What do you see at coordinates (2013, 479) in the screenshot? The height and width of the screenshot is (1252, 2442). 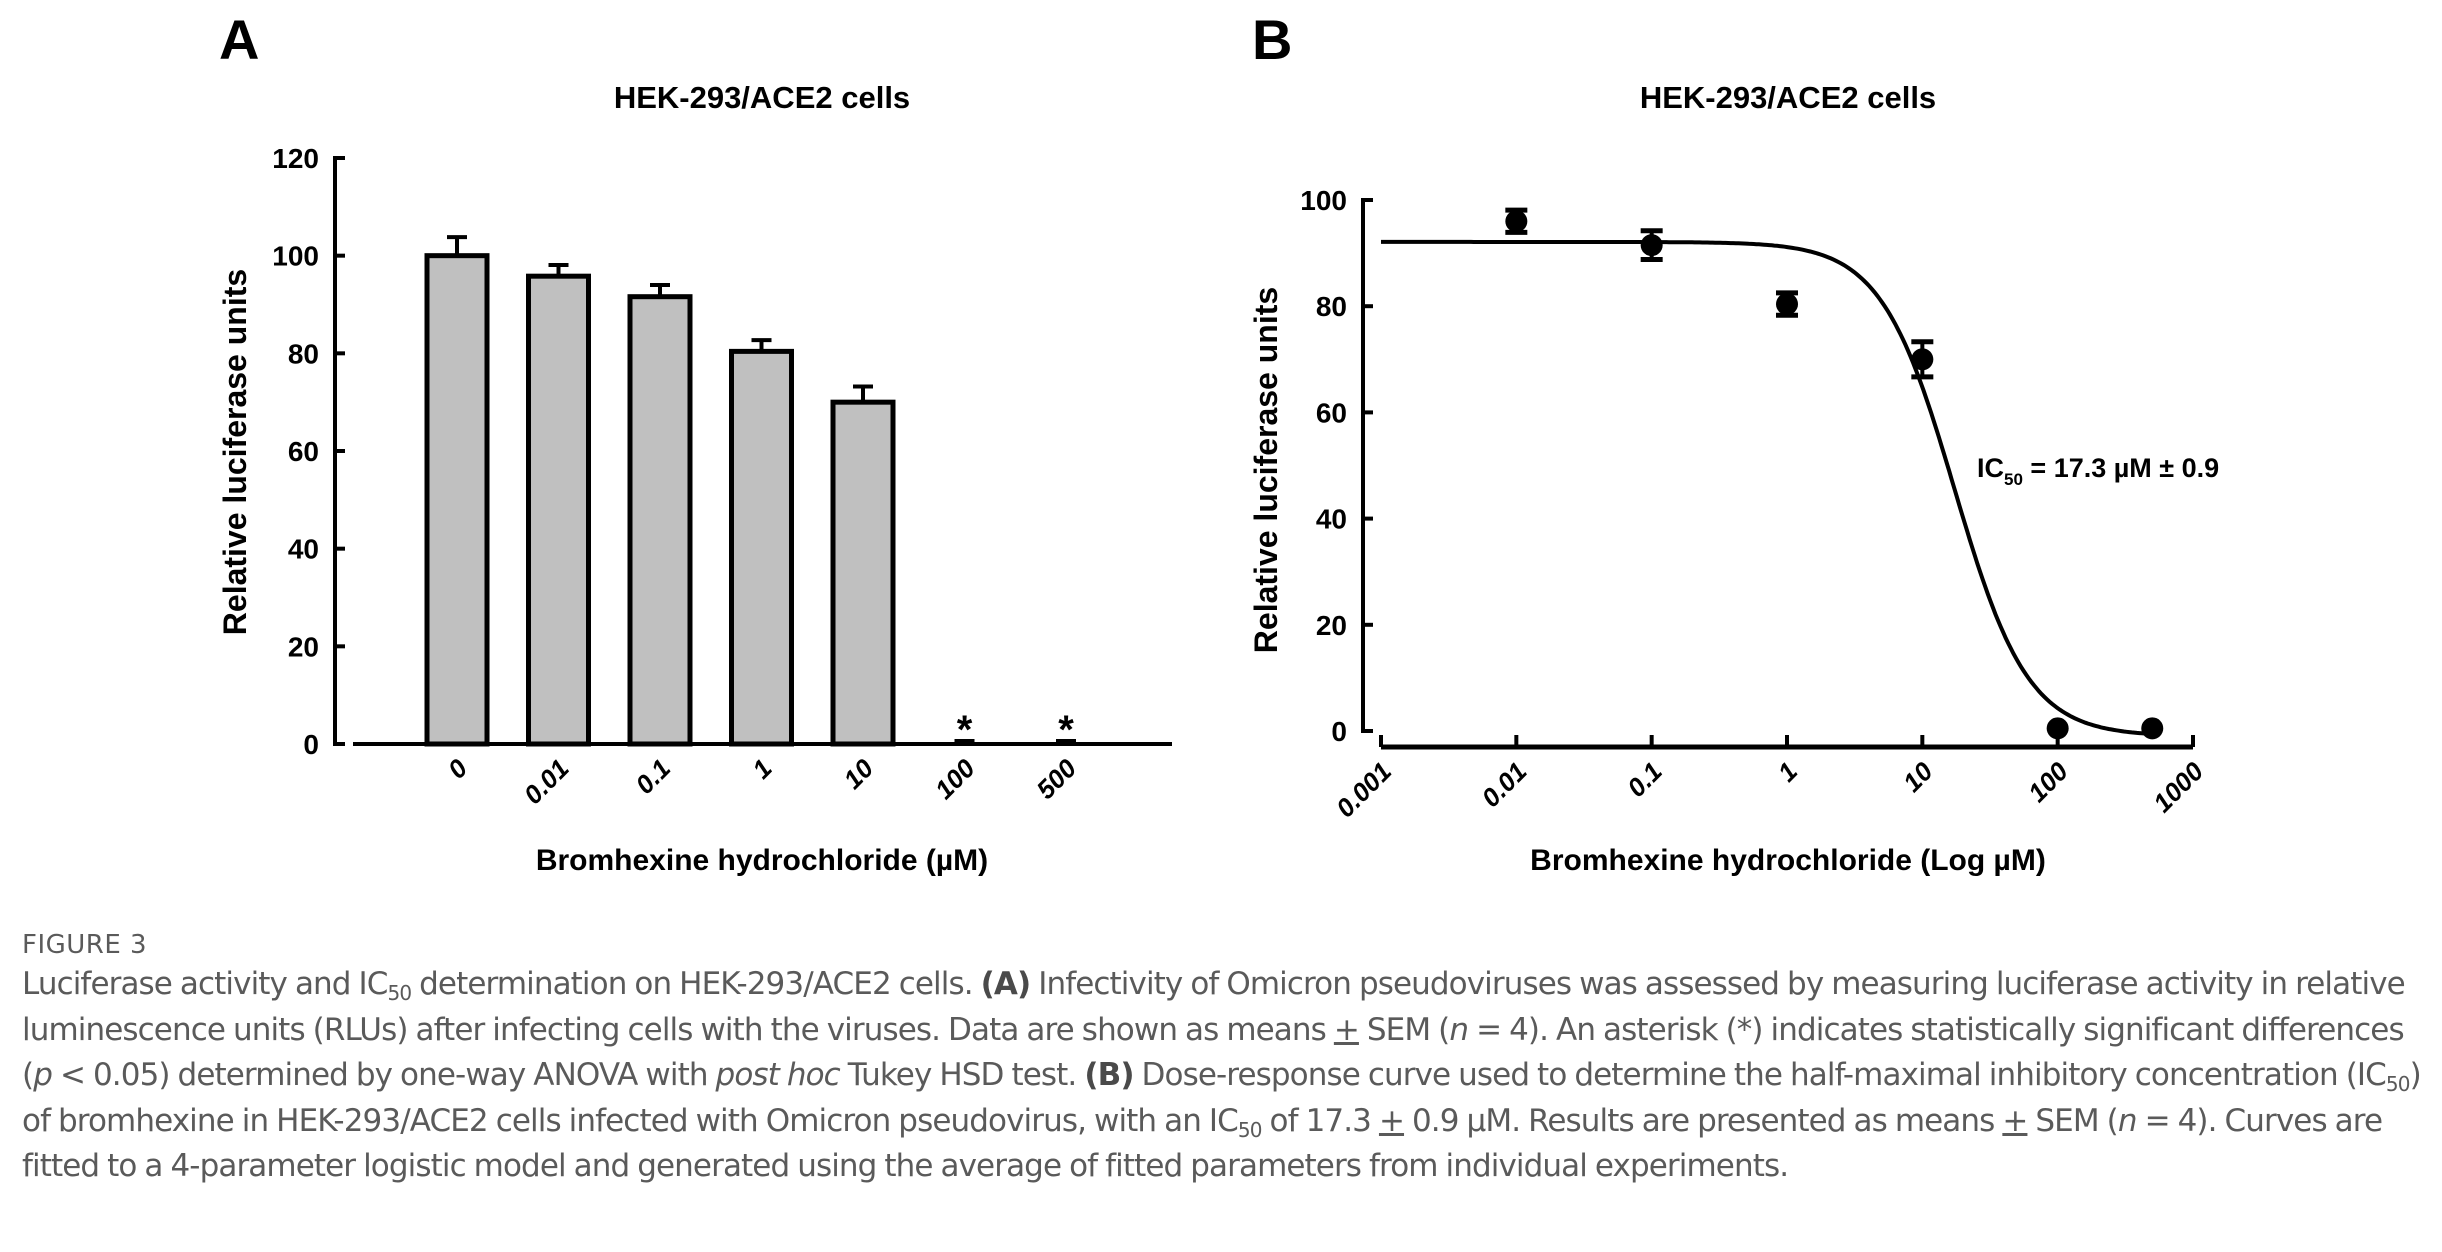 I see `ic50-annotation-subscript: 50` at bounding box center [2013, 479].